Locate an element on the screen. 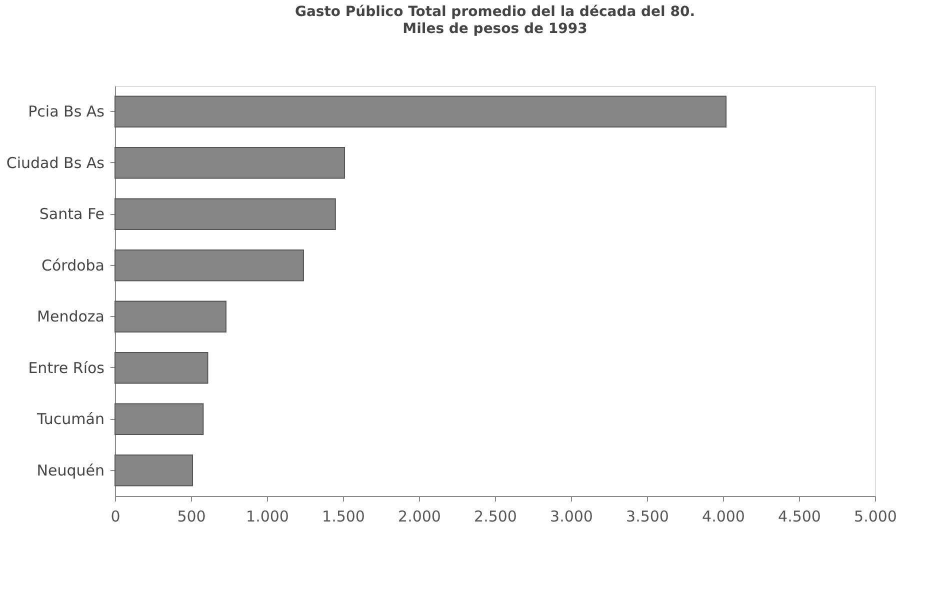  x-tick-label: 2.500 is located at coordinates (495, 517).